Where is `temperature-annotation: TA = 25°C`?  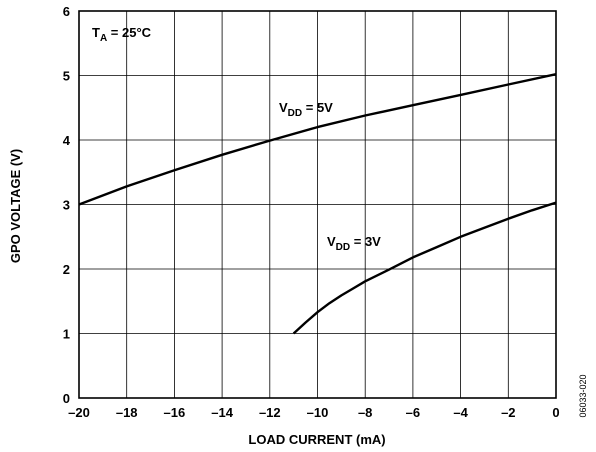
temperature-annotation: TA = 25°C is located at coordinates (122, 34).